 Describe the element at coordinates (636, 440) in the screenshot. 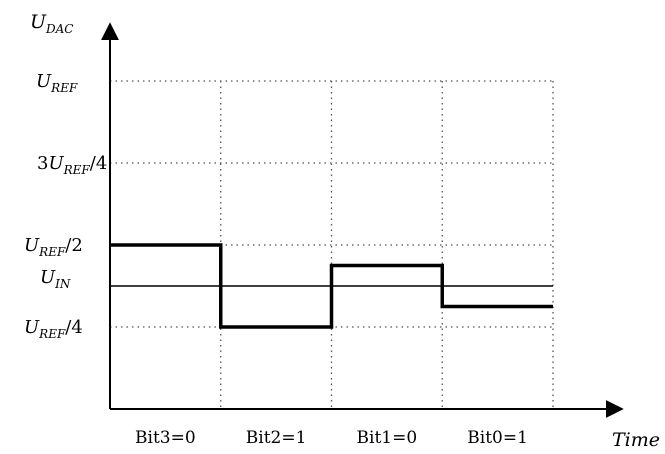

I see `x-axis-title: Time` at that location.